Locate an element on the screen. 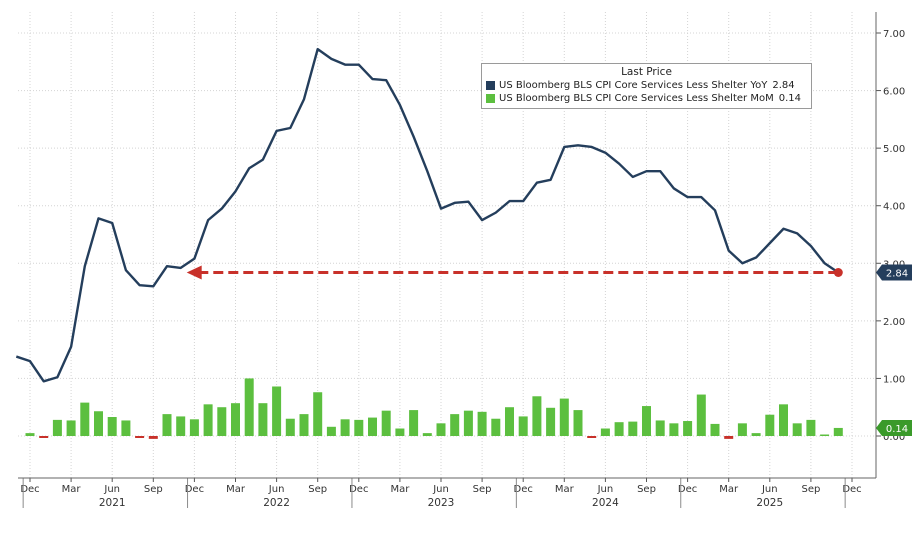 The image size is (916, 534). legend-title: Last Price is located at coordinates (646, 72).